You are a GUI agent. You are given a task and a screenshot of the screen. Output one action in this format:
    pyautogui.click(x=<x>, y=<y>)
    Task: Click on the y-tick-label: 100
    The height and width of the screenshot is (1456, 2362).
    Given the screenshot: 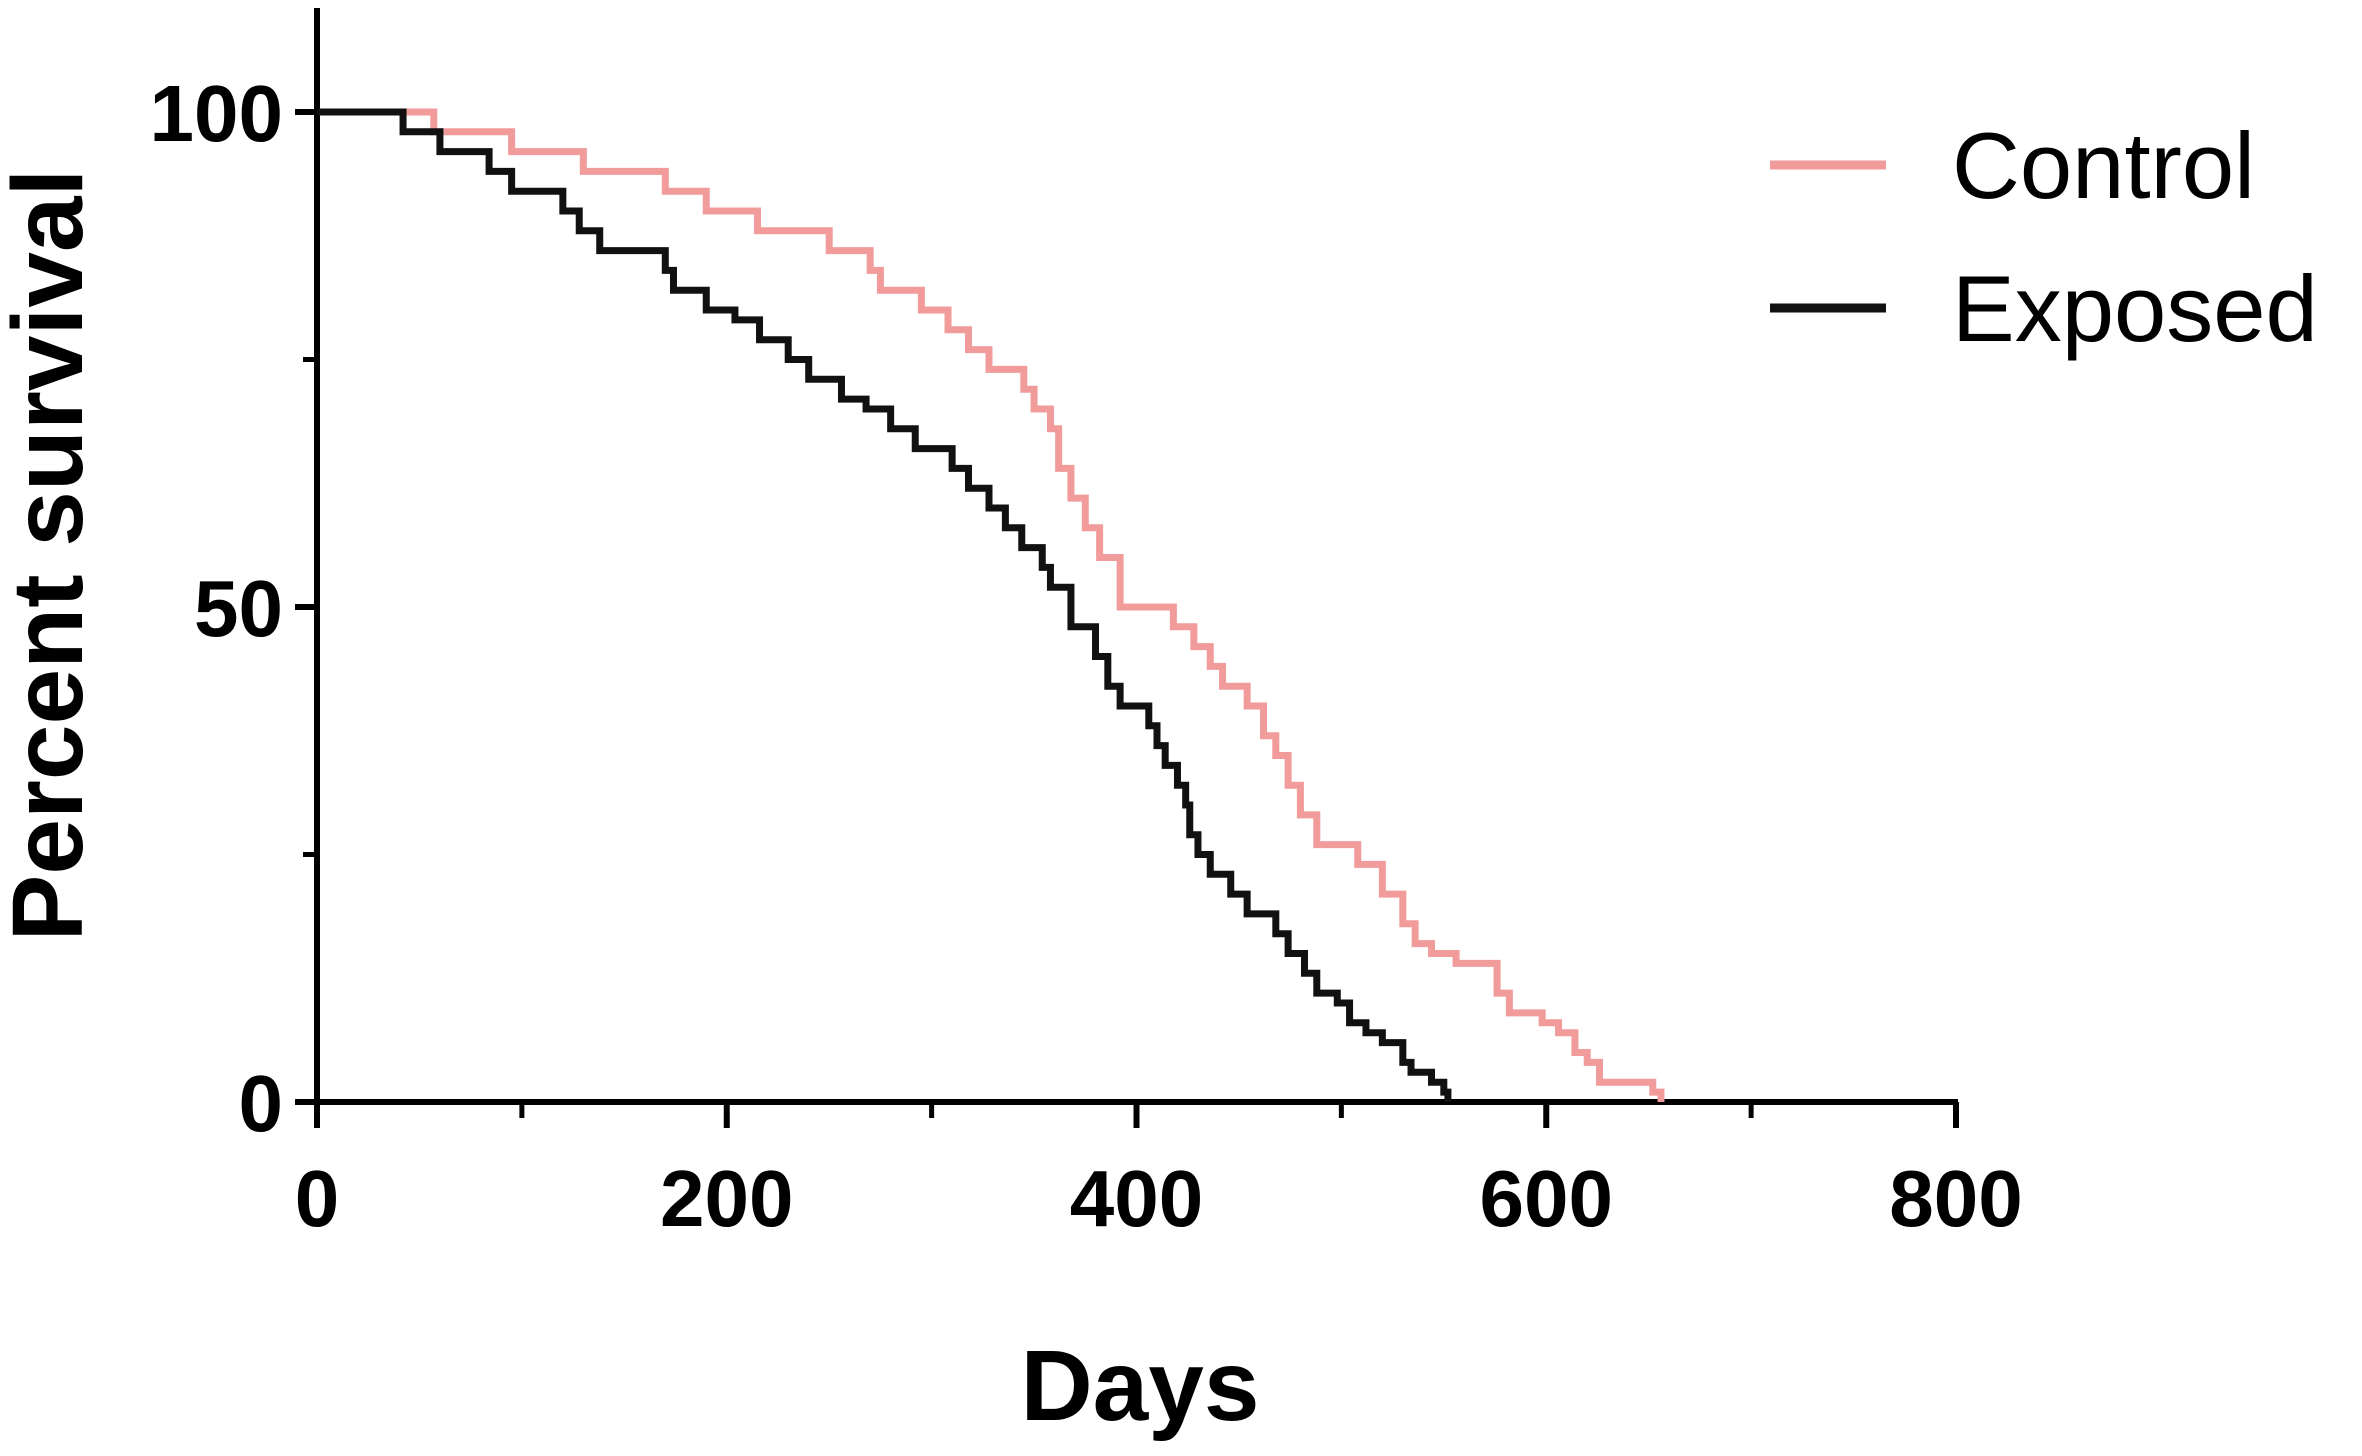 What is the action you would take?
    pyautogui.click(x=216, y=113)
    